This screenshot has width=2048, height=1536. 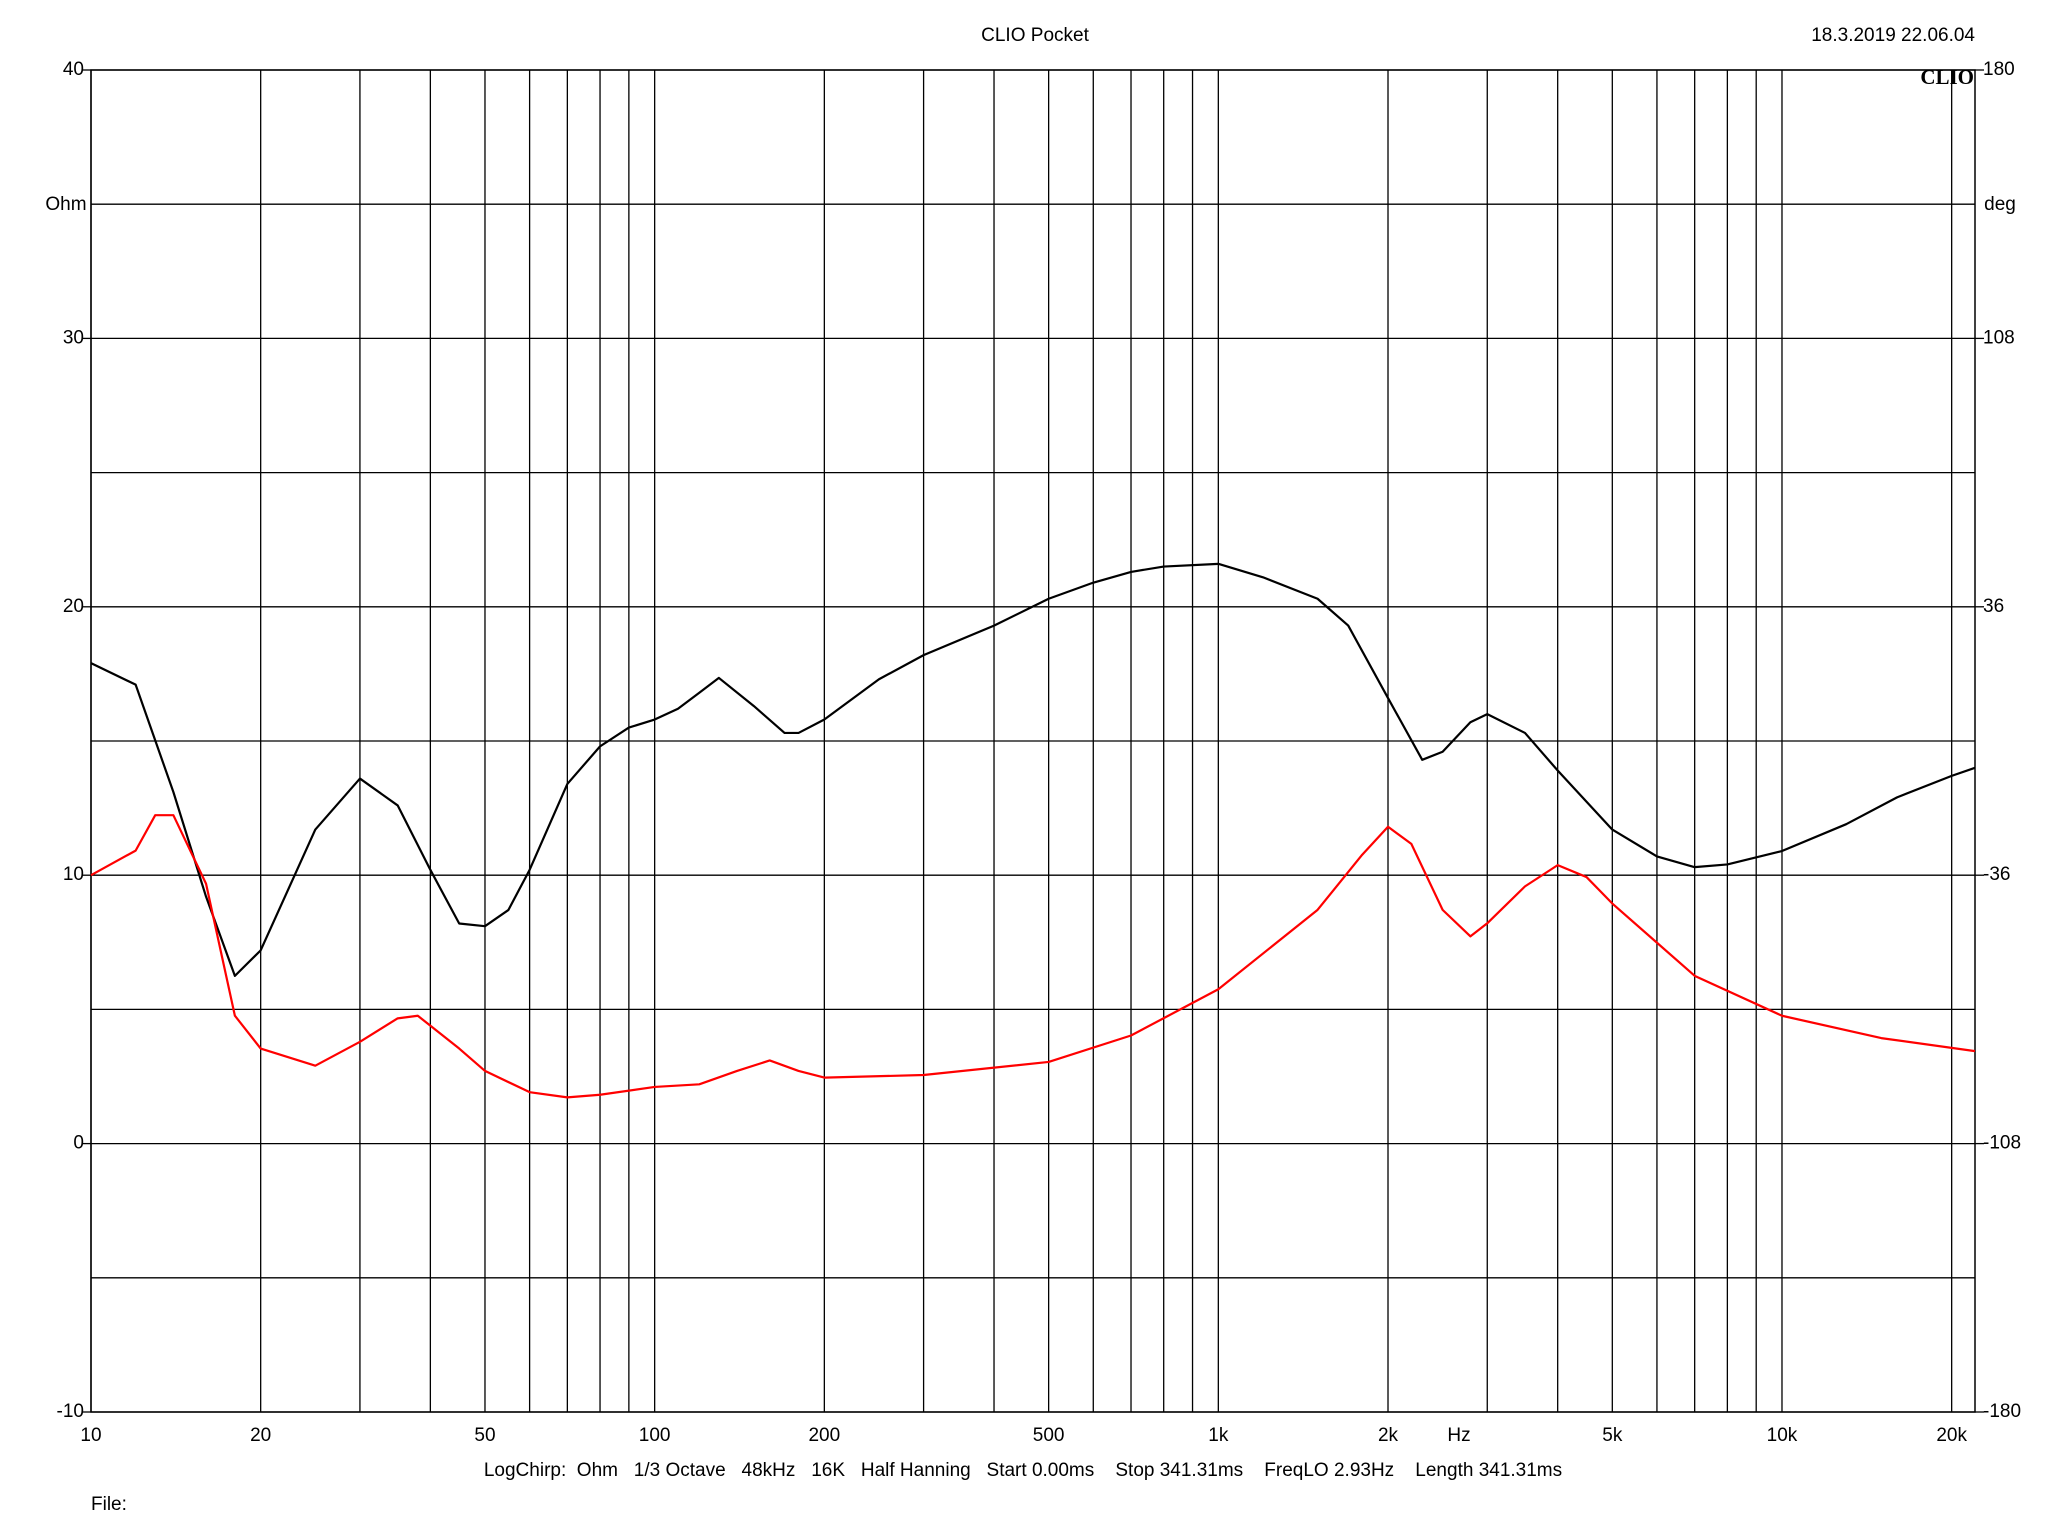 What do you see at coordinates (1458, 1435) in the screenshot?
I see `x-axis-label: Hz` at bounding box center [1458, 1435].